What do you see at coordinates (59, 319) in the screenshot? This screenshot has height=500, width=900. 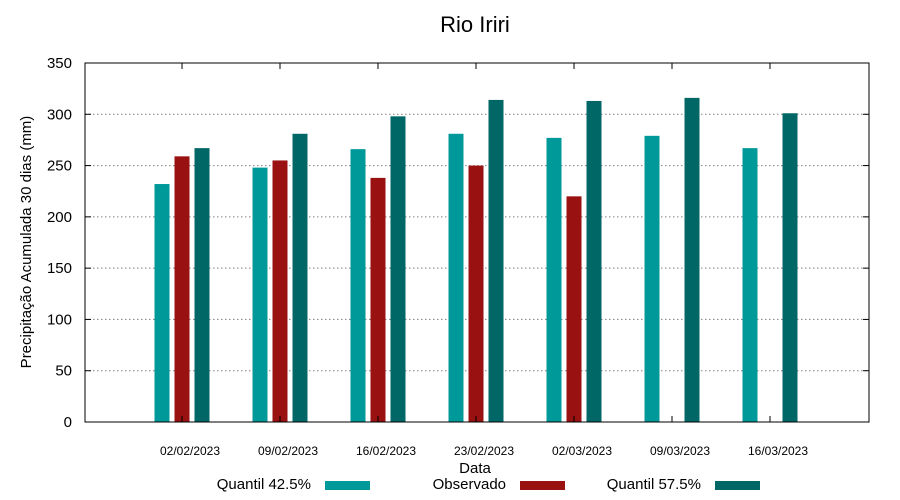 I see `y-tick-label: 100` at bounding box center [59, 319].